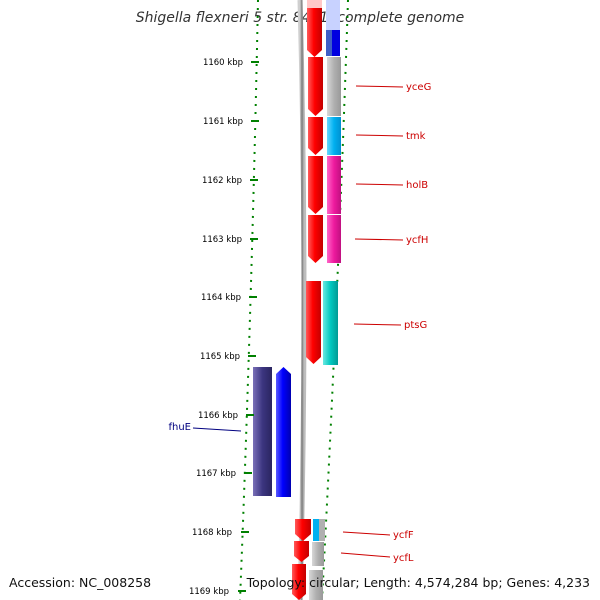 This screenshot has height=600, width=600. Describe the element at coordinates (222, 240) in the screenshot. I see `tick-label: 1163 kbp` at that location.